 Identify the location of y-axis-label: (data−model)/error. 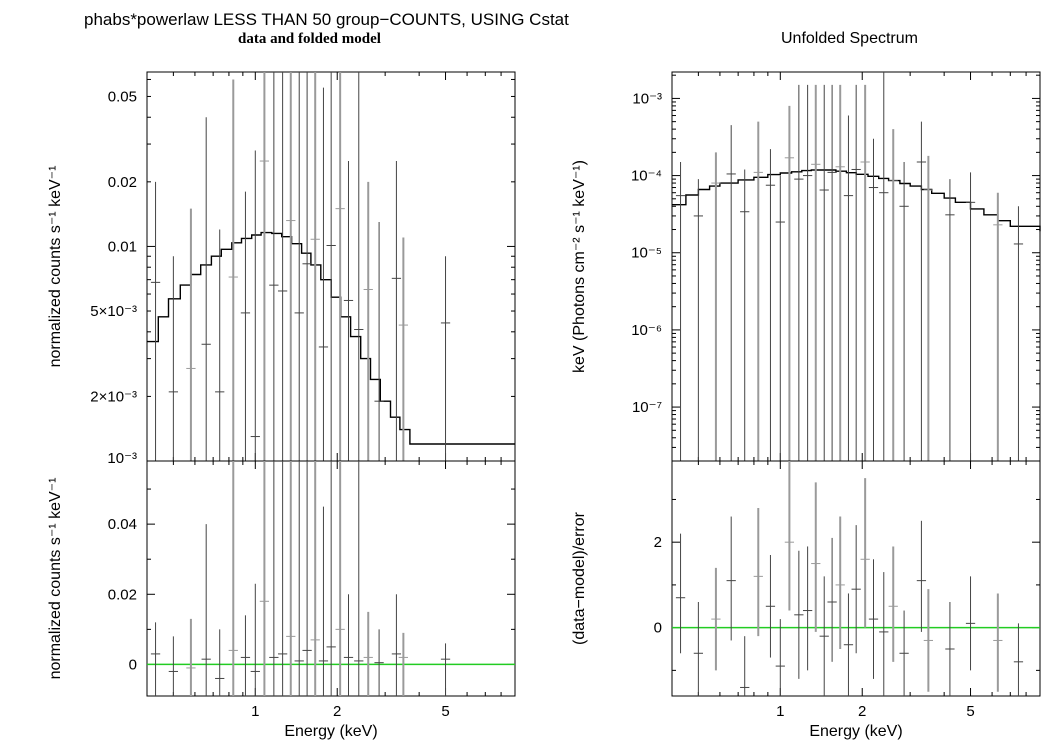
(579, 578).